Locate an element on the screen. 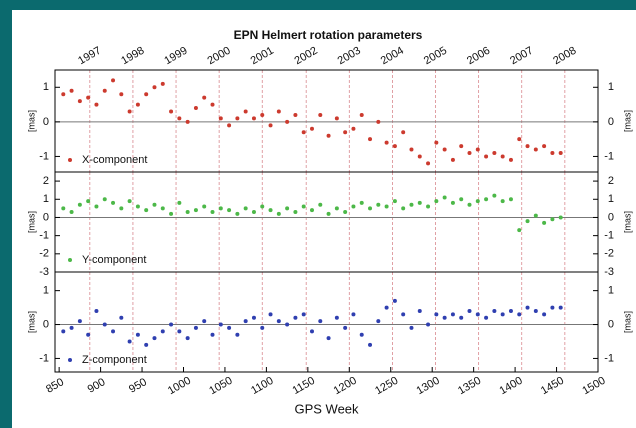 Image resolution: width=636 pixels, height=428 pixels. chart-title: EPN Helmert rotation parameters is located at coordinates (328, 35).